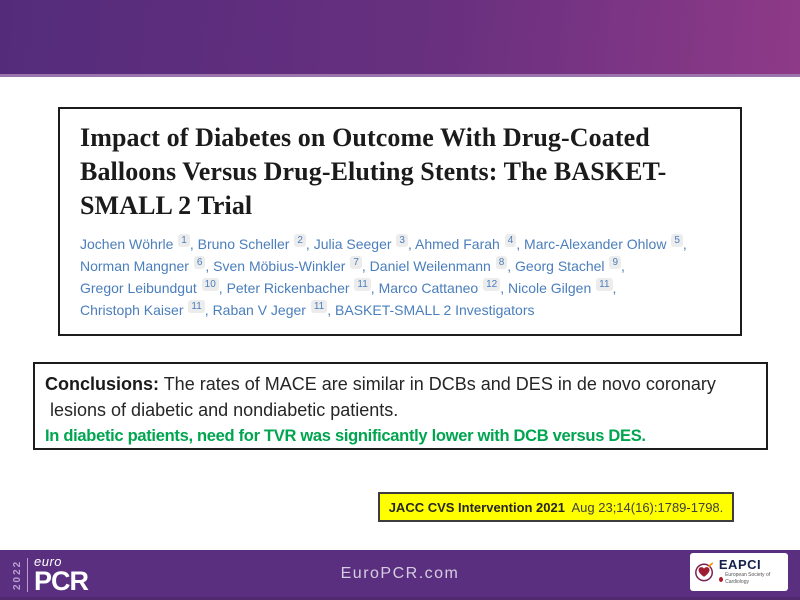 The image size is (800, 600). I want to click on author-name: Daniel Weilenmann, so click(430, 266).